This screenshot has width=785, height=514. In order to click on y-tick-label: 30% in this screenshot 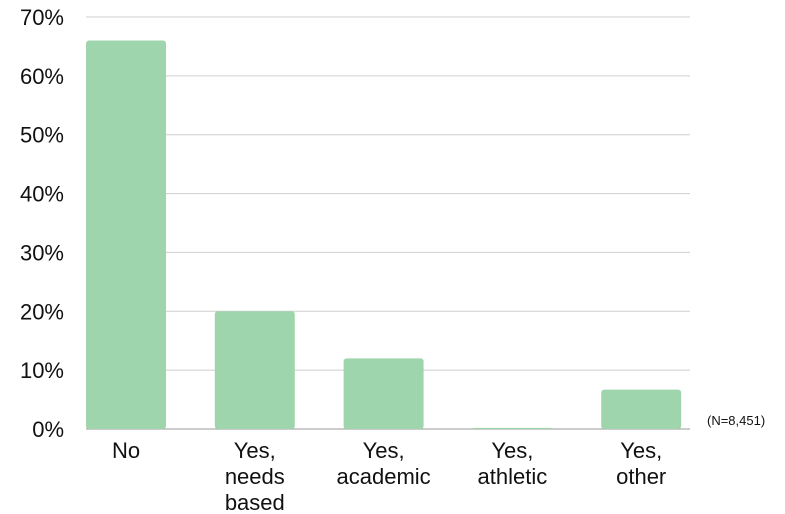, I will do `click(42, 252)`.